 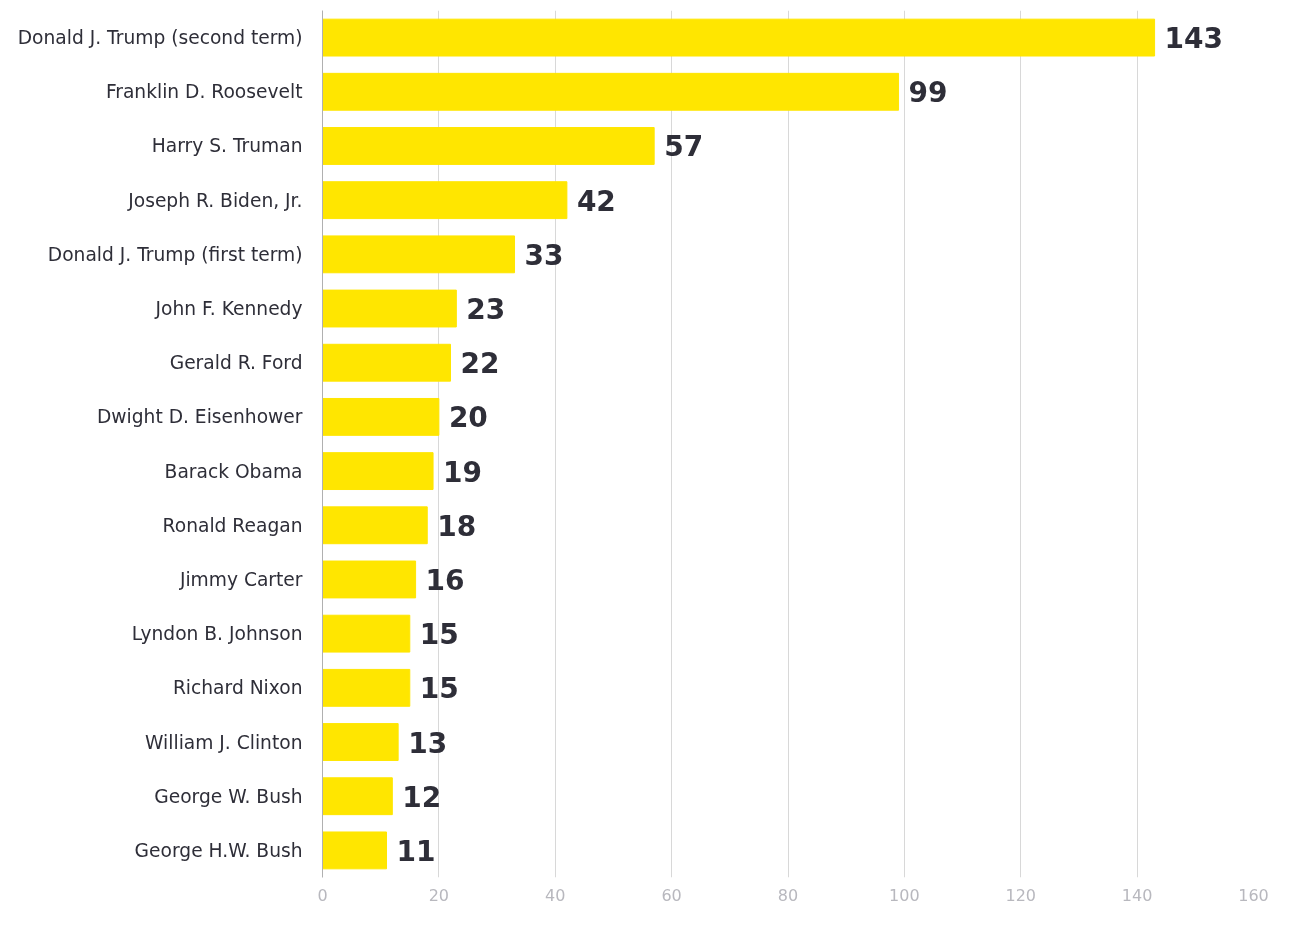 I want to click on y-tick-label: John F. Kennedy, so click(x=228, y=309).